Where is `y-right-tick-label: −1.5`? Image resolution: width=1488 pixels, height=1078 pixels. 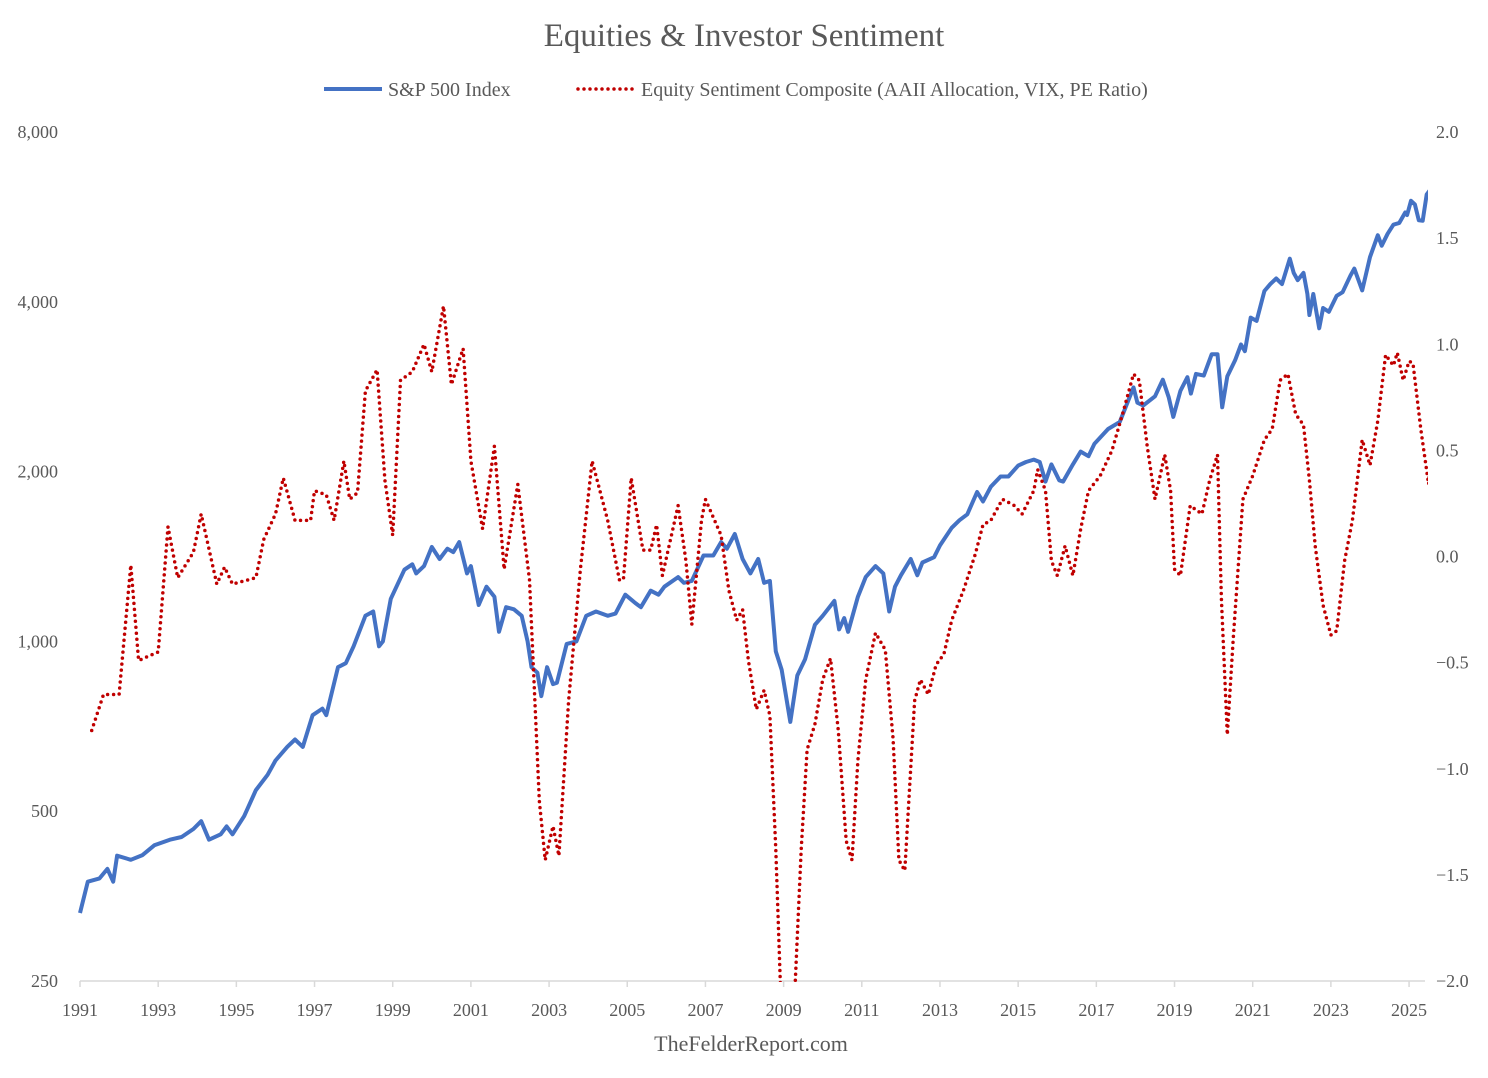
y-right-tick-label: −1.5 is located at coordinates (1452, 875).